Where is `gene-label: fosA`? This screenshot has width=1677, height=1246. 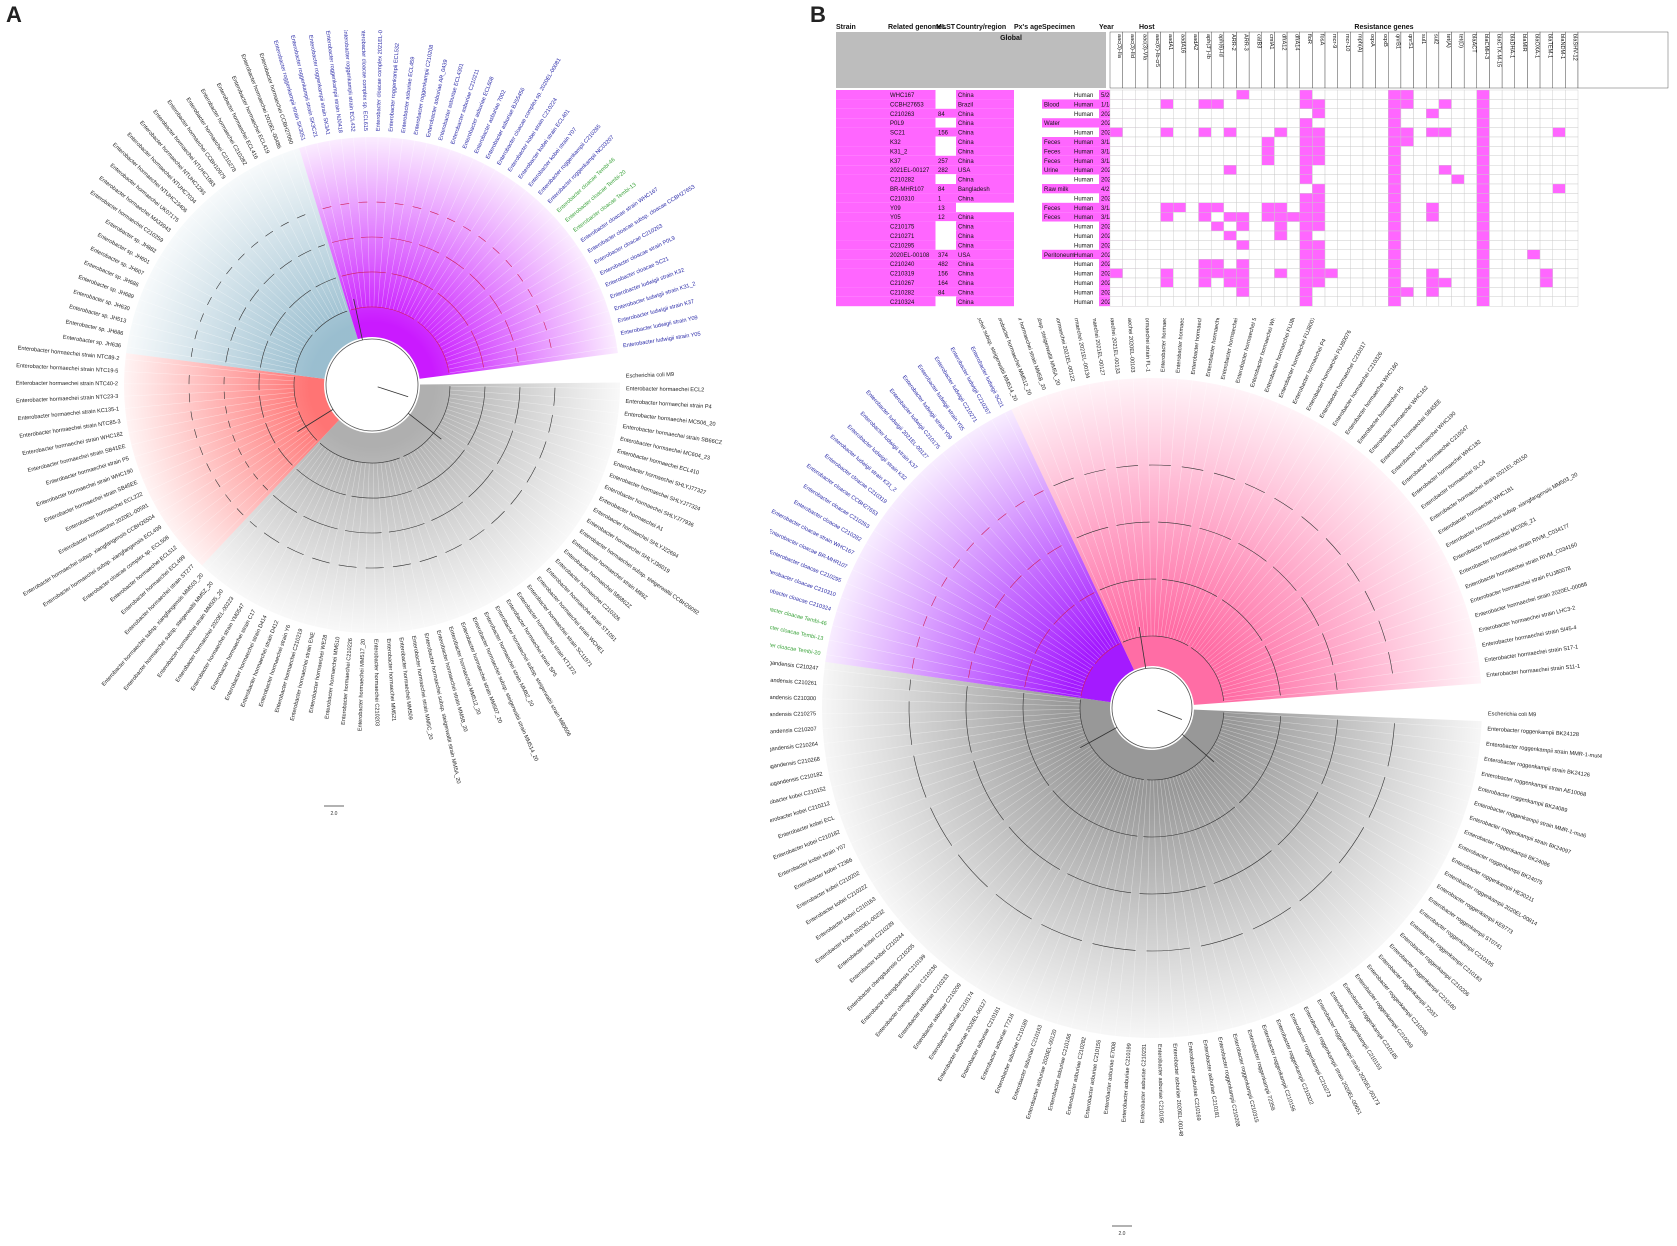 gene-label: fosA is located at coordinates (1322, 39).